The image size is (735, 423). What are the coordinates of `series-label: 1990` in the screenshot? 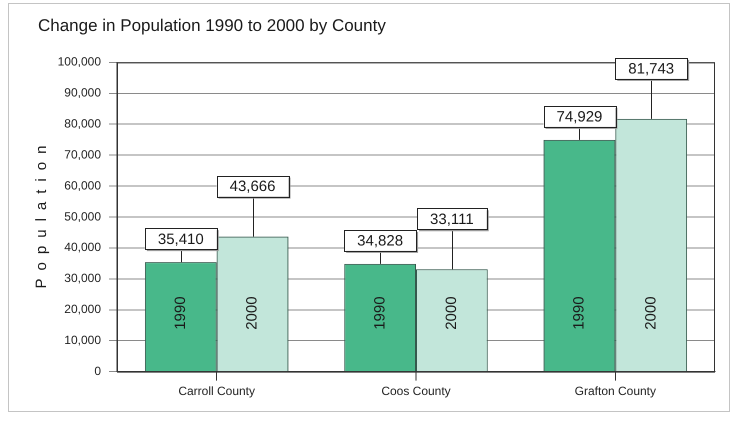 It's located at (379, 313).